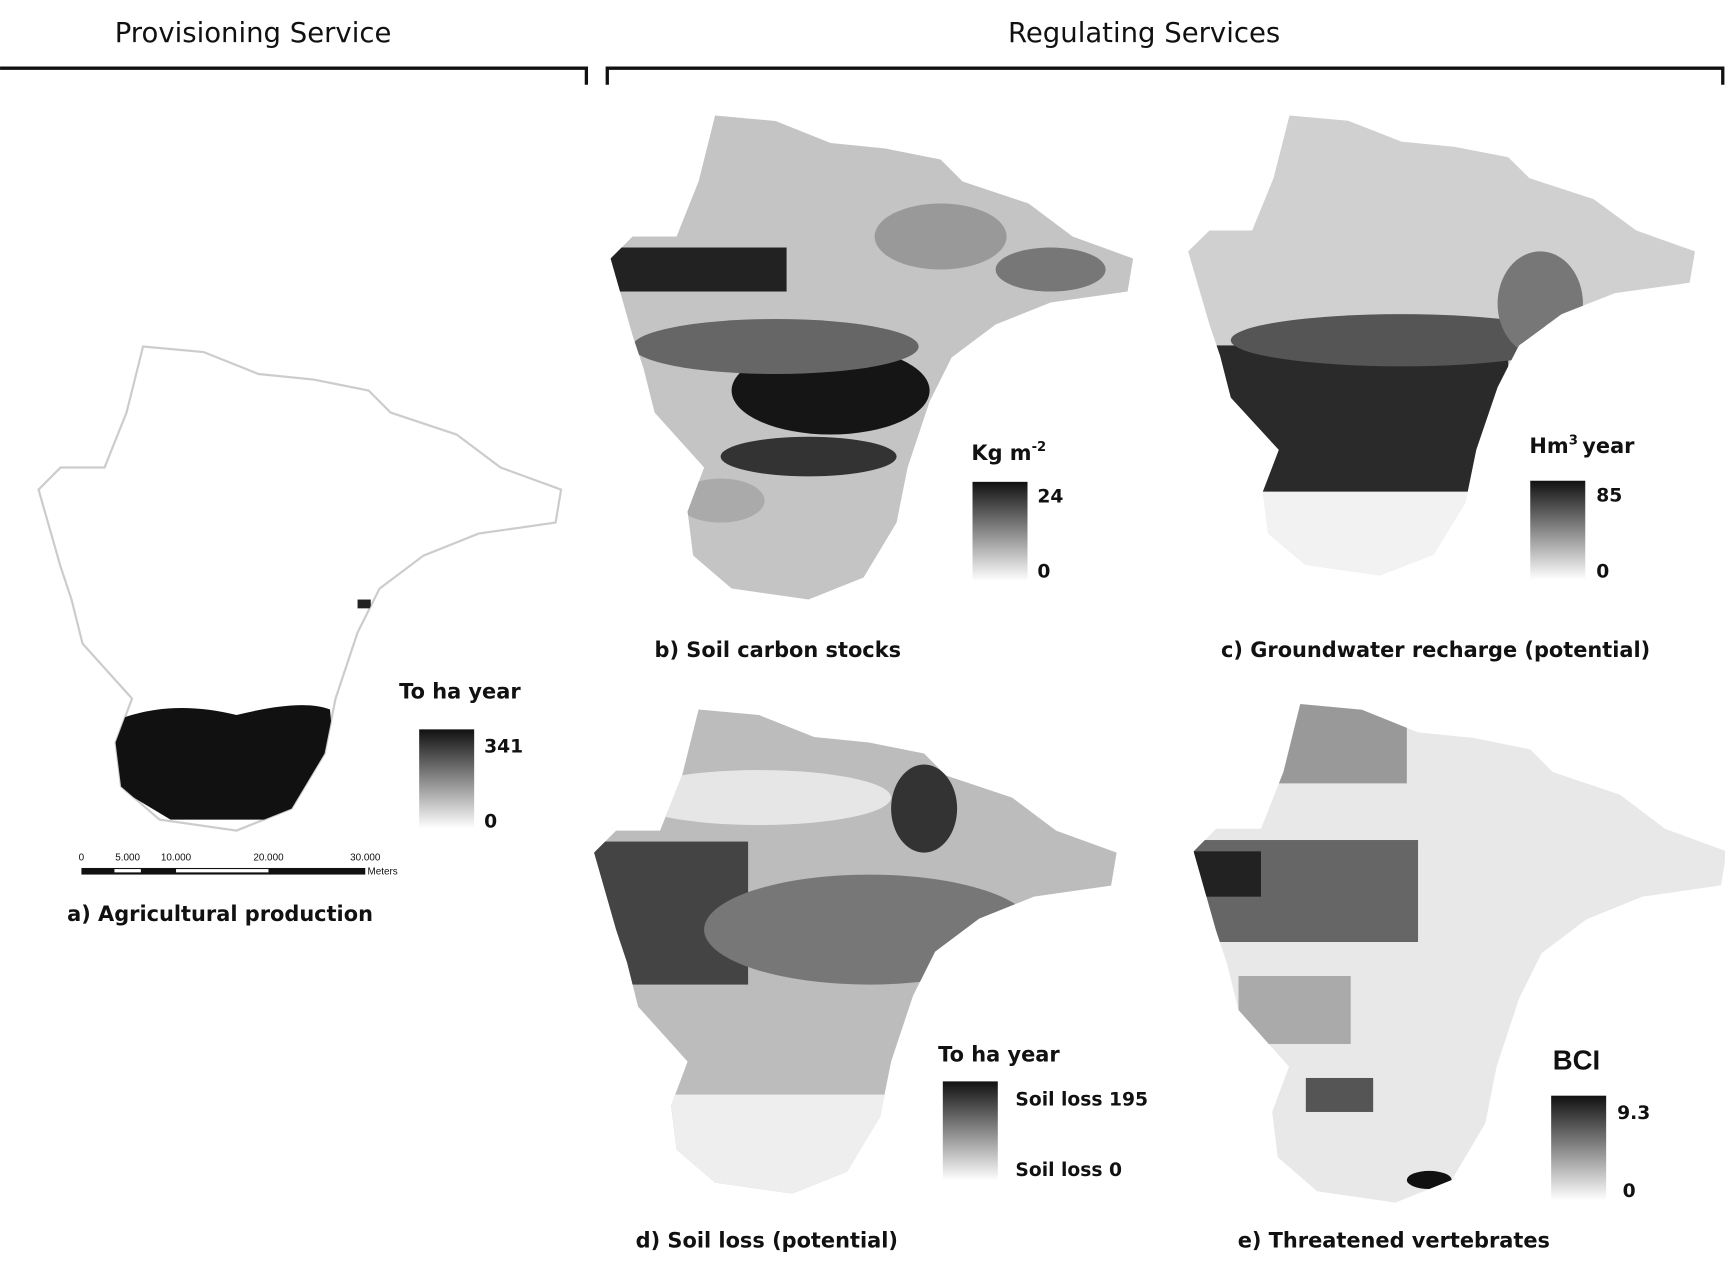 The height and width of the screenshot is (1264, 1725). Describe the element at coordinates (382, 872) in the screenshot. I see `label: Meters` at that location.